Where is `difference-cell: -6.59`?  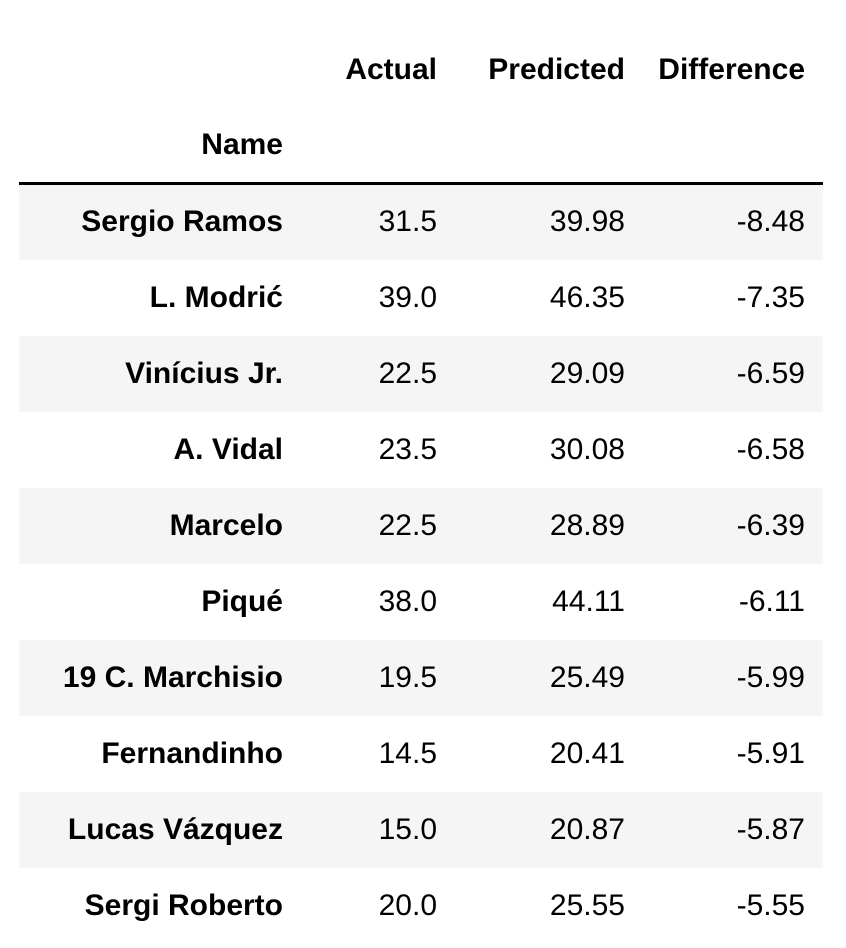 difference-cell: -6.59 is located at coordinates (770, 373).